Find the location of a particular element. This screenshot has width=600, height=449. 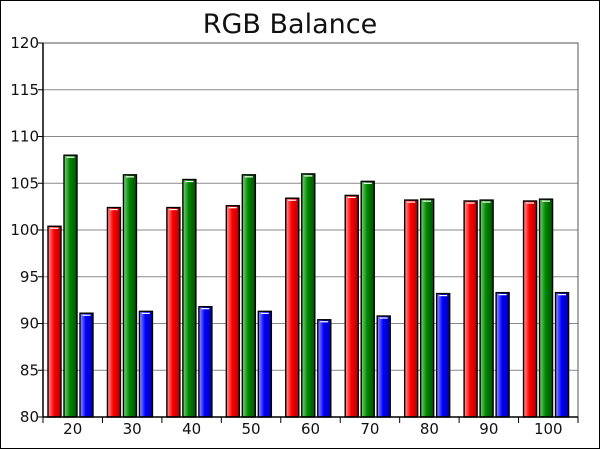

x-tick-label: 90 is located at coordinates (488, 429).